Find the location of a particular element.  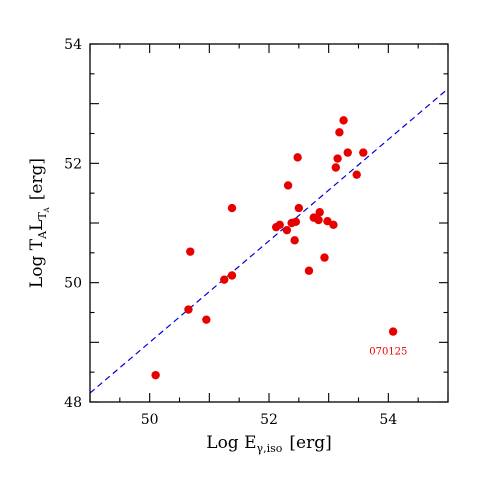

y-axis-title-subscript-1: A is located at coordinates (42, 235).